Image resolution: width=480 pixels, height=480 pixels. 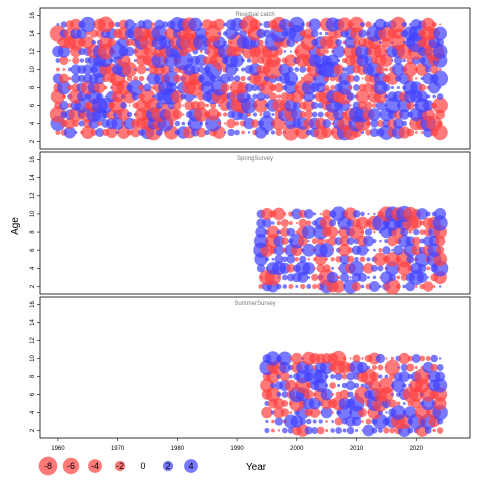 What do you see at coordinates (33, 69) in the screenshot?
I see `y-tick-label: 10` at bounding box center [33, 69].